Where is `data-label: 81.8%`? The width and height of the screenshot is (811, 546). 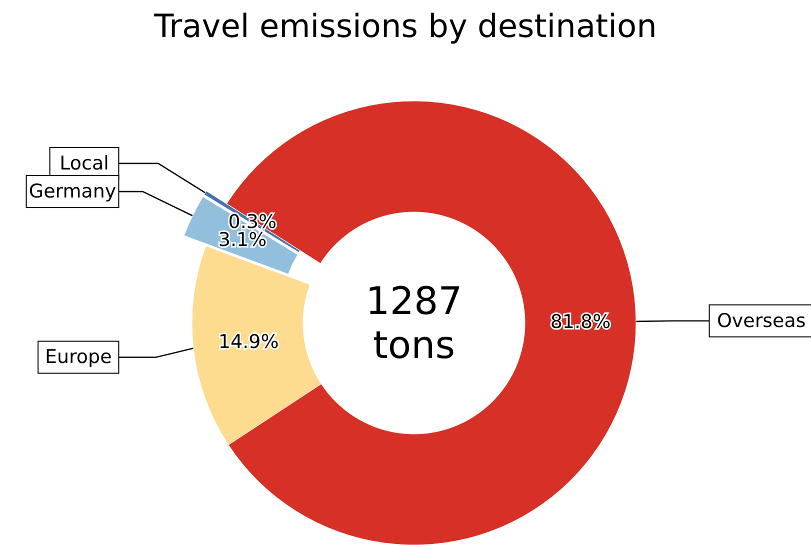 data-label: 81.8% is located at coordinates (580, 321).